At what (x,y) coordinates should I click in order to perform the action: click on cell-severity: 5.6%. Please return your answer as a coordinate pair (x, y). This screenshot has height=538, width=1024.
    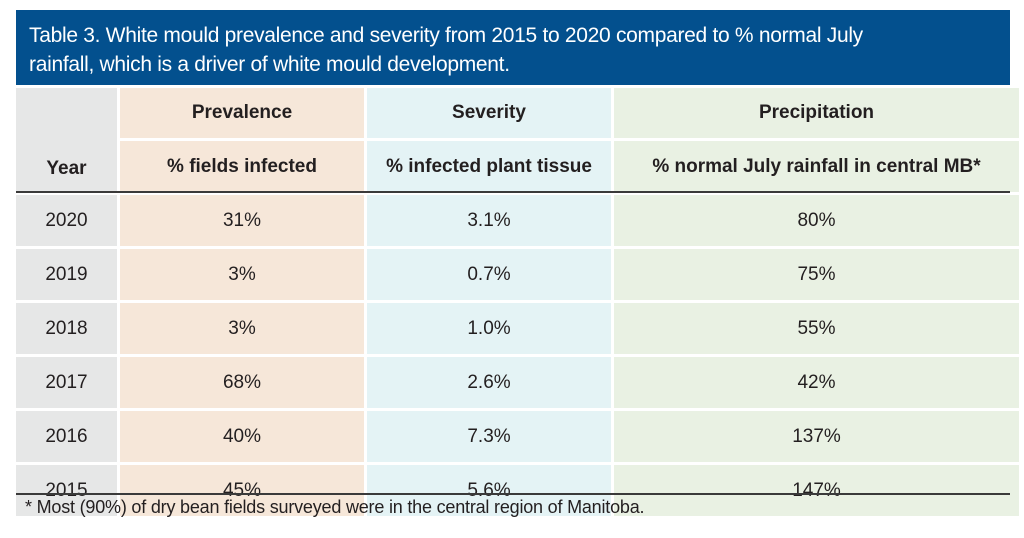
    Looking at the image, I should click on (489, 490).